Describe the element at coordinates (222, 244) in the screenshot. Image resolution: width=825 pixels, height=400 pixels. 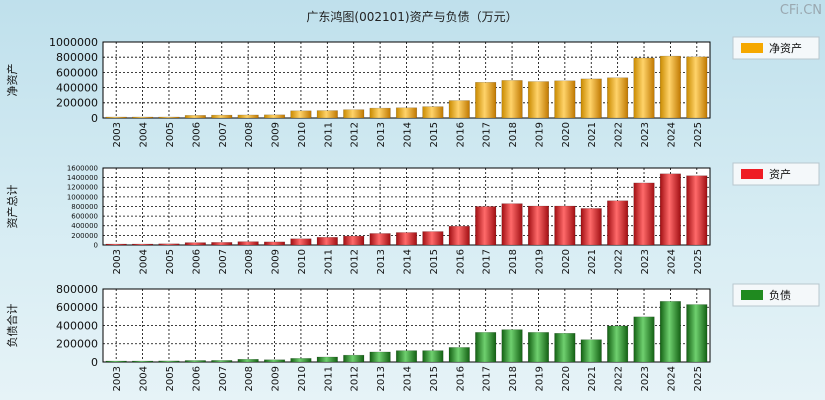
I see `bar-total-assets-2007` at that location.